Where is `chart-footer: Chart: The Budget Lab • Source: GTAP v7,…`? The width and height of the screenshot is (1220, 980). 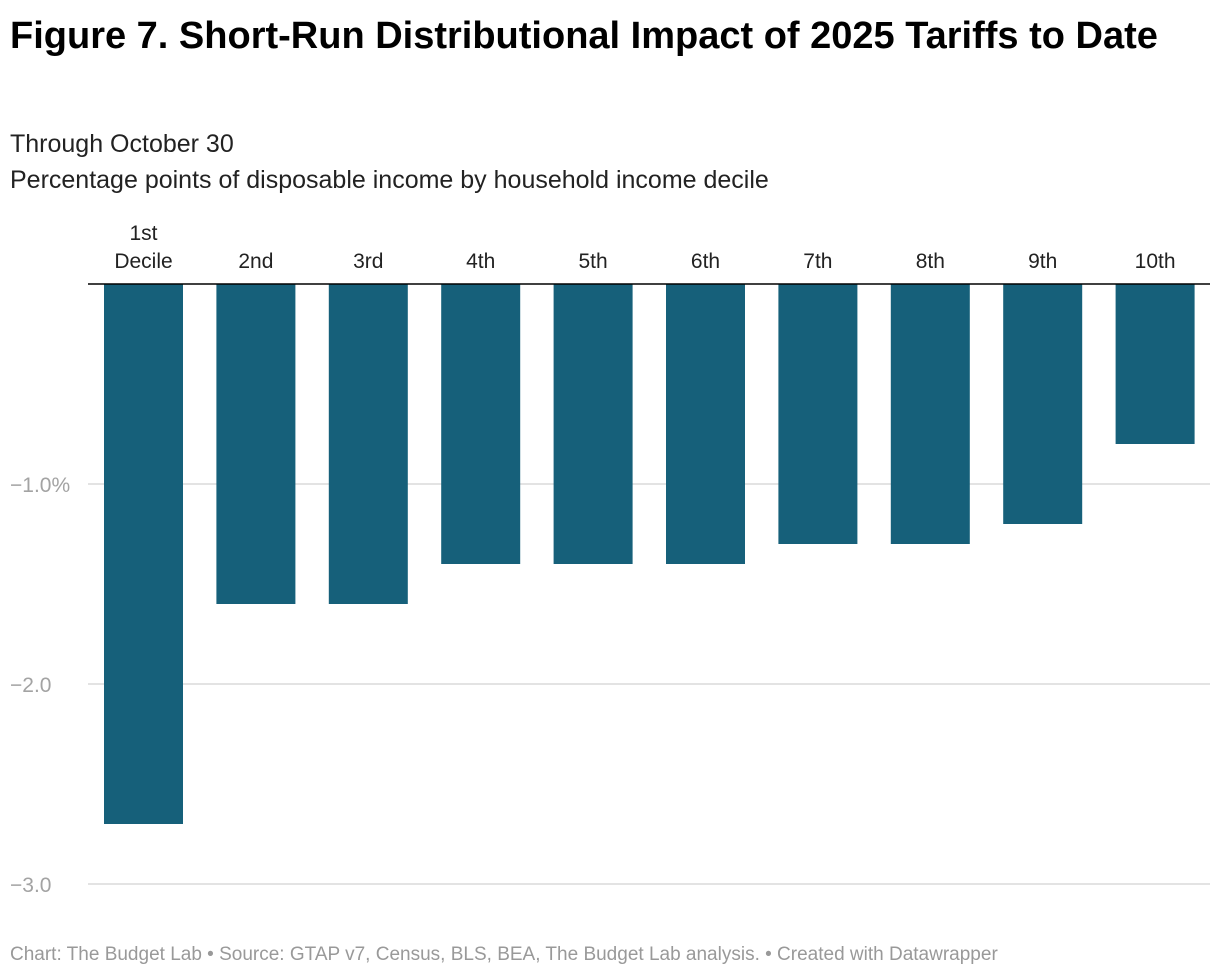
chart-footer: Chart: The Budget Lab • Source: GTAP v7,… is located at coordinates (504, 954).